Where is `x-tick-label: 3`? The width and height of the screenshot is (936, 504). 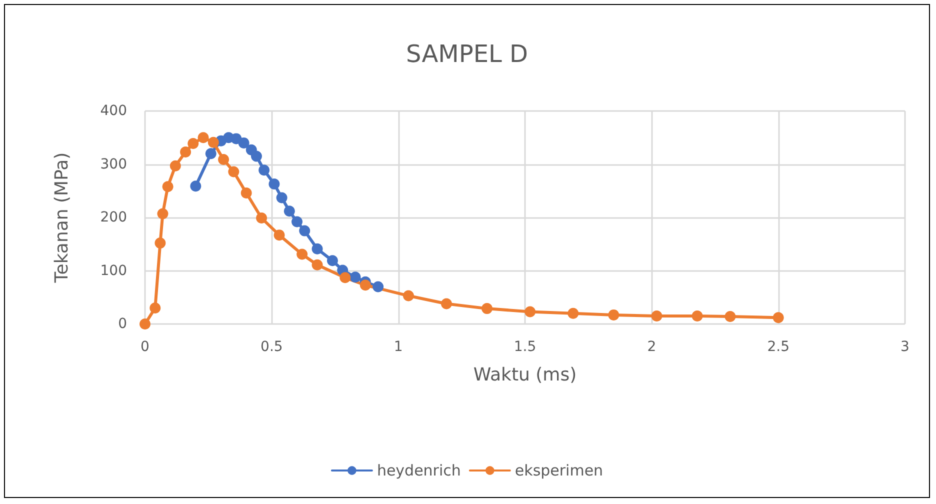
x-tick-label: 3 is located at coordinates (905, 347).